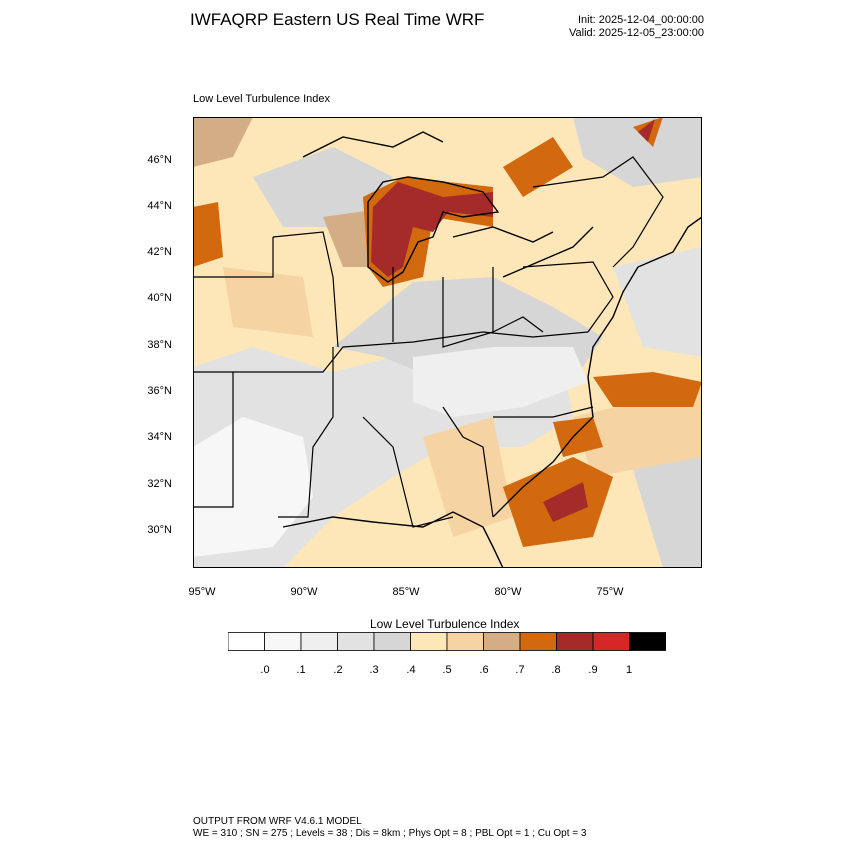 The width and height of the screenshot is (850, 850). What do you see at coordinates (610, 592) in the screenshot?
I see `lon-label: 75°W` at bounding box center [610, 592].